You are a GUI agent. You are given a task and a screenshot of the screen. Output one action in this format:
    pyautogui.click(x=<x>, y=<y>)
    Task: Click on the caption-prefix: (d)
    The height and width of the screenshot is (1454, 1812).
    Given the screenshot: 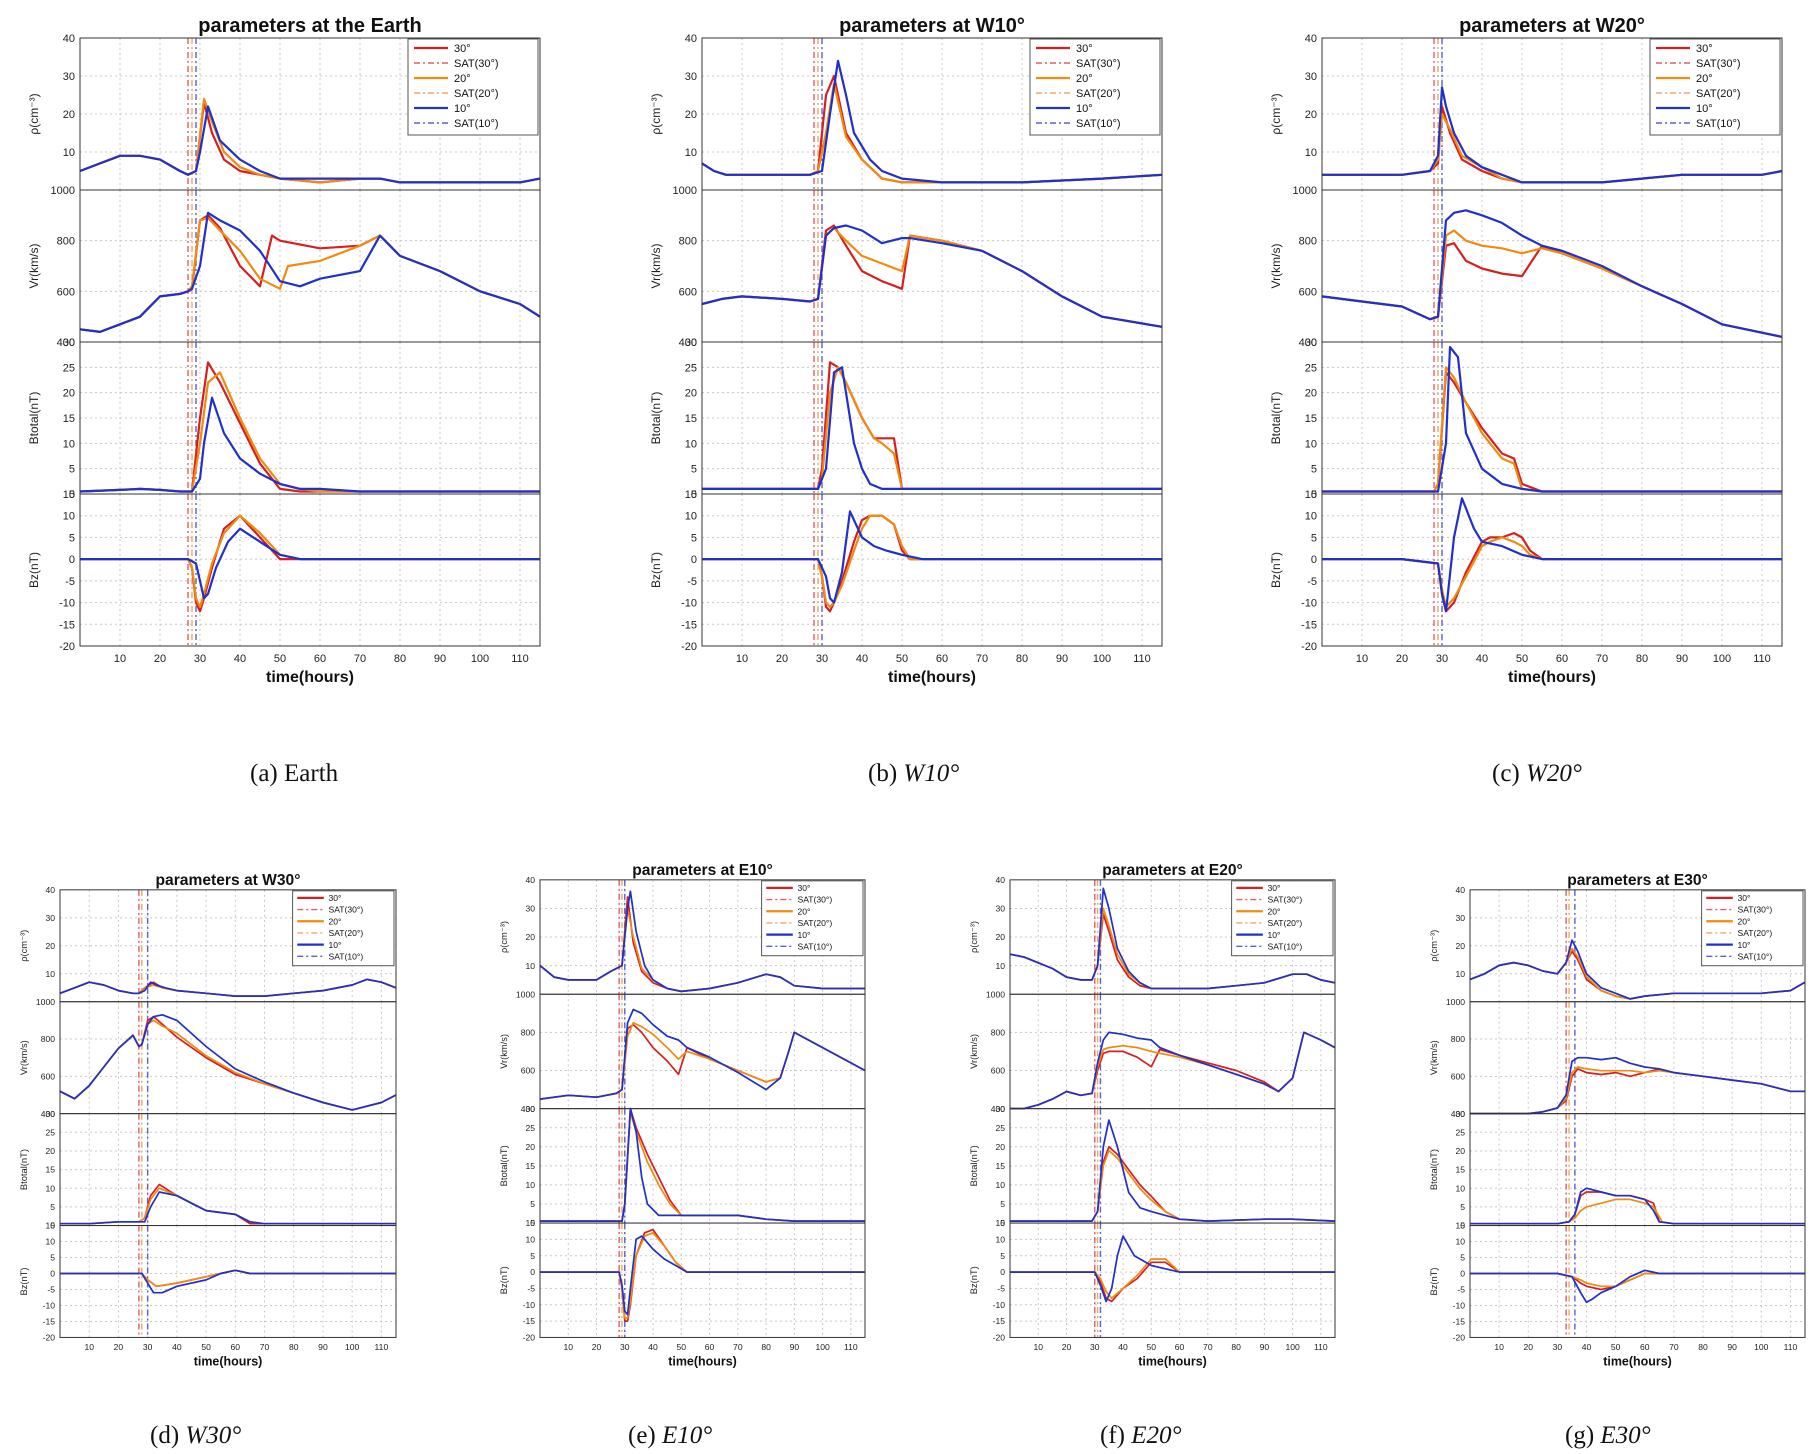 What is the action you would take?
    pyautogui.click(x=168, y=1435)
    